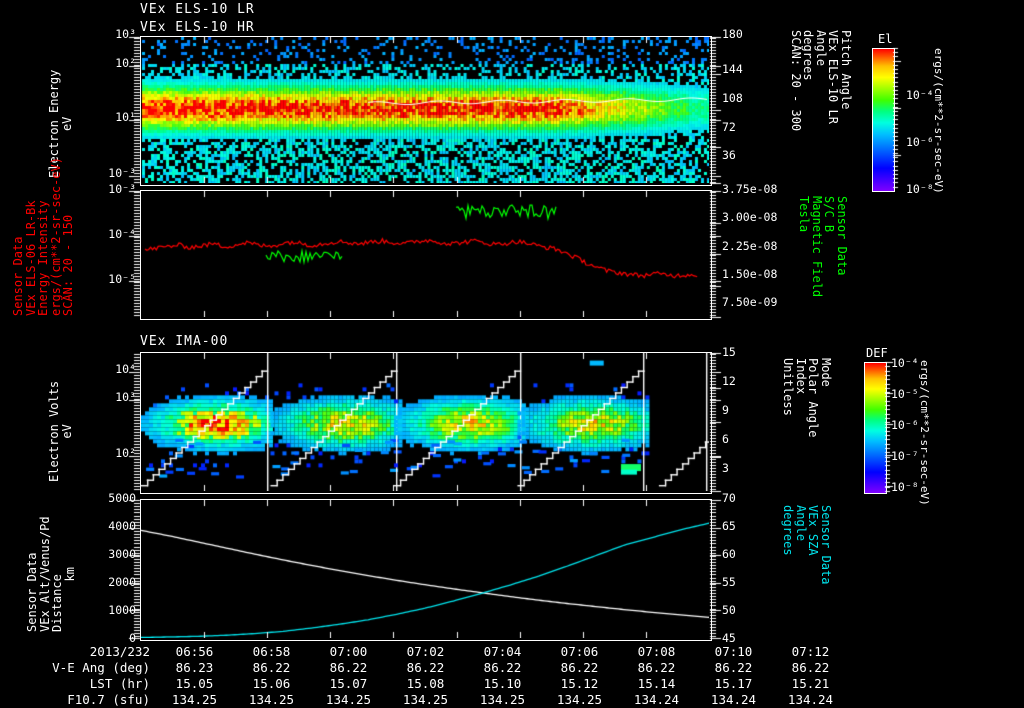 Image resolution: width=1024 pixels, height=708 pixels. Describe the element at coordinates (132, 638) in the screenshot. I see `panel4-left-tick-5: 0` at that location.